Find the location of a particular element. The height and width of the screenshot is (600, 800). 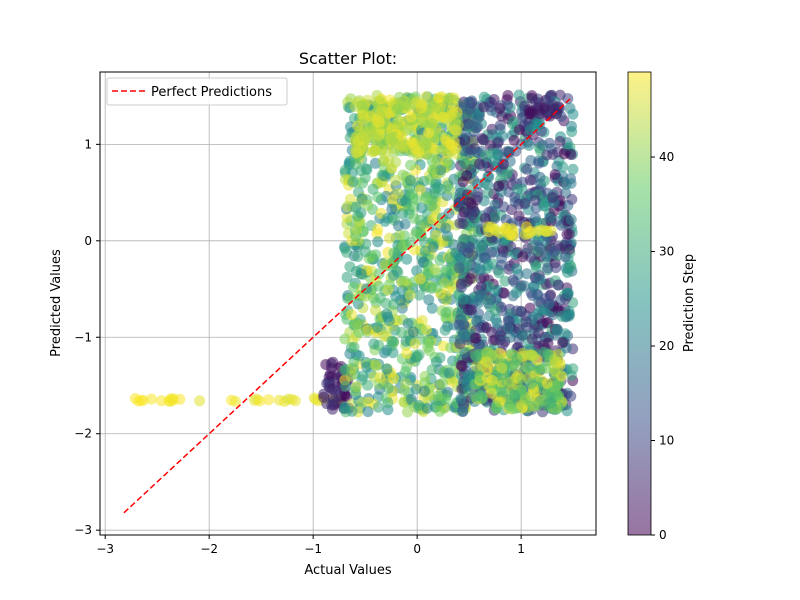

colorbar-tick-label: 0 is located at coordinates (663, 535).